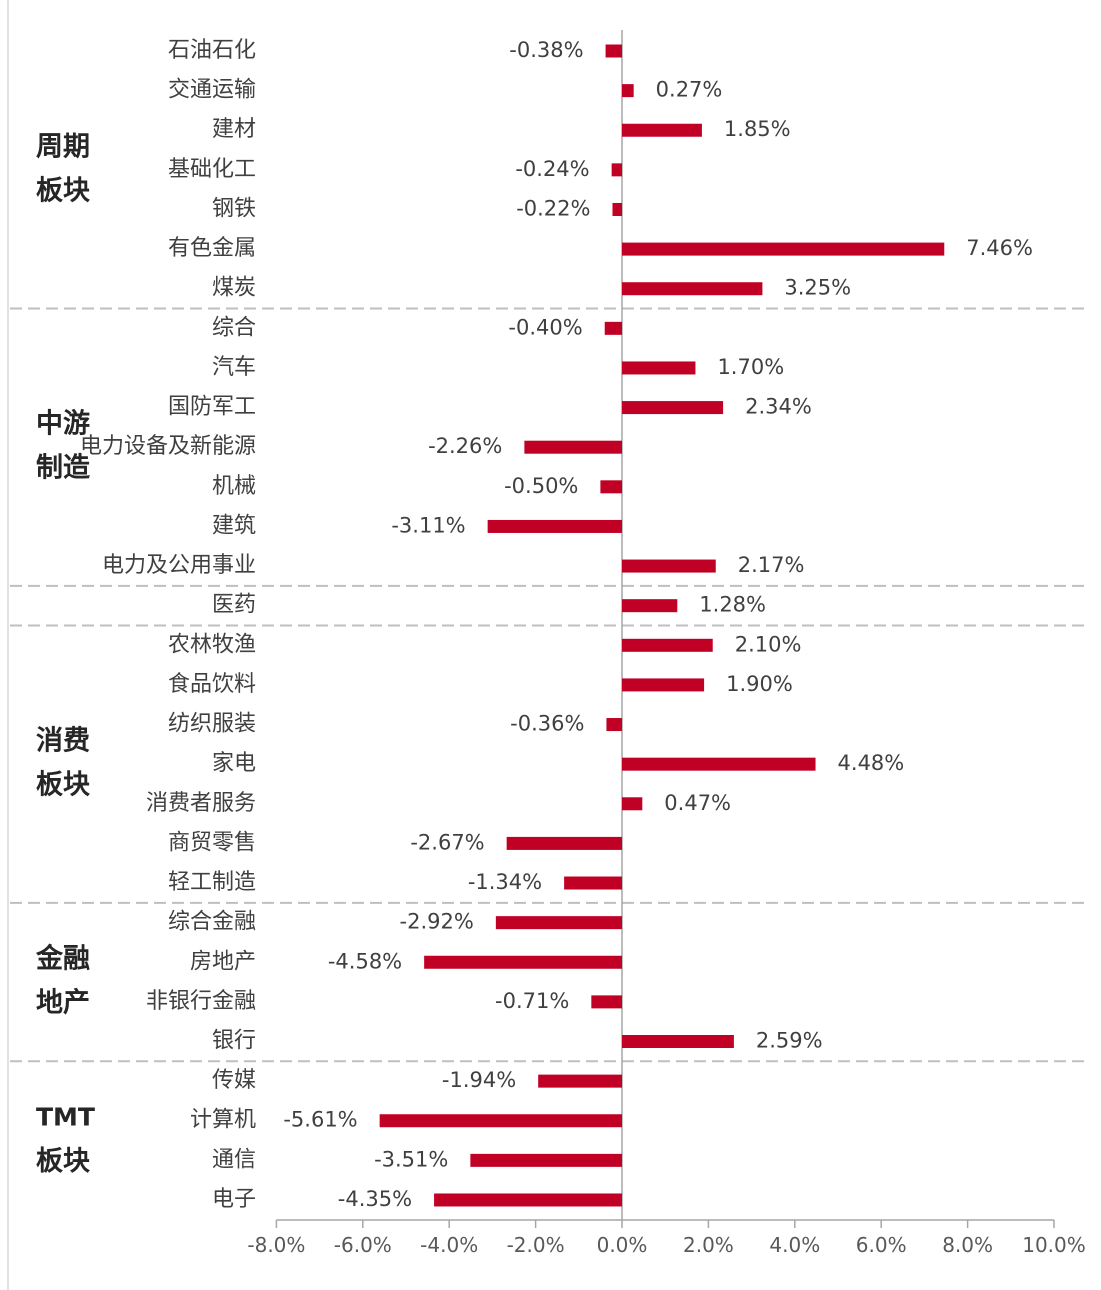 The width and height of the screenshot is (1101, 1290). Describe the element at coordinates (768, 644) in the screenshot. I see `data-label: 2.10%` at that location.